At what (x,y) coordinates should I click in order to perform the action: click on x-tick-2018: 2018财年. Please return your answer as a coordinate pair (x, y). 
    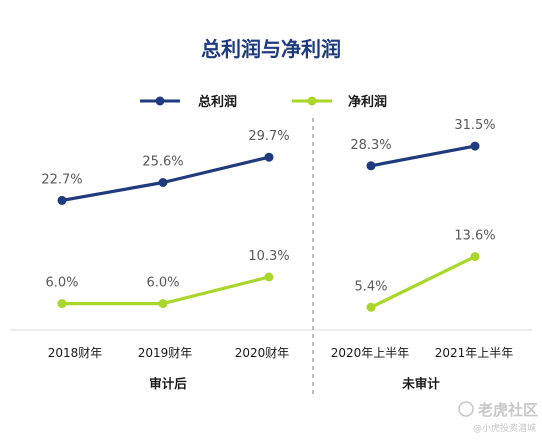
    Looking at the image, I should click on (75, 353).